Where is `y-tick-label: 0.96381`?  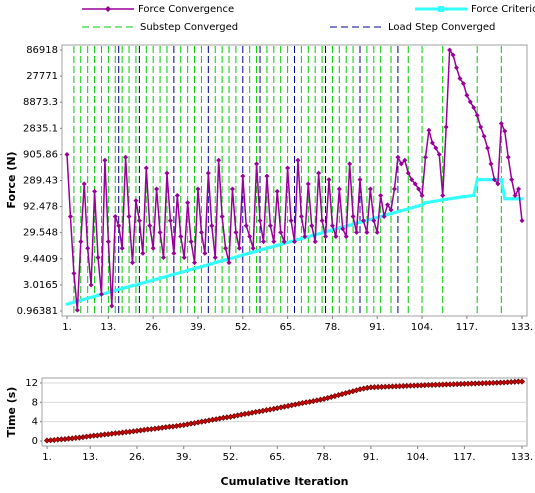
y-tick-label: 0.96381 is located at coordinates (37, 311).